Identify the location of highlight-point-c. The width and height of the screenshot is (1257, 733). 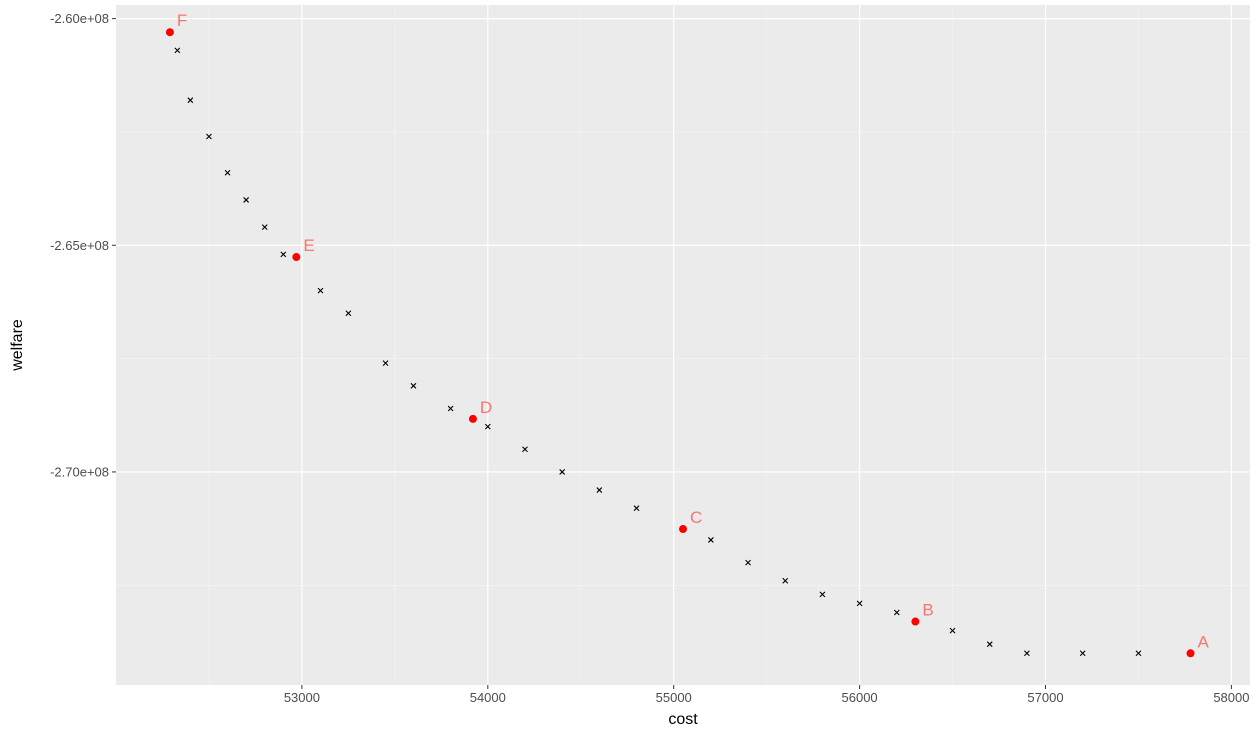
(683, 529).